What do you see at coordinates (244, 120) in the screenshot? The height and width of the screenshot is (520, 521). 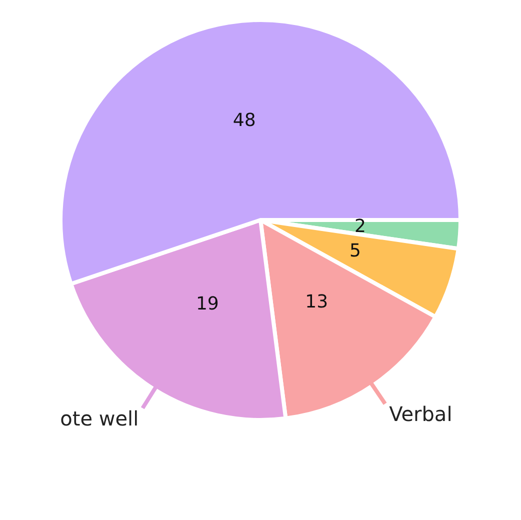 I see `data-label: 48` at bounding box center [244, 120].